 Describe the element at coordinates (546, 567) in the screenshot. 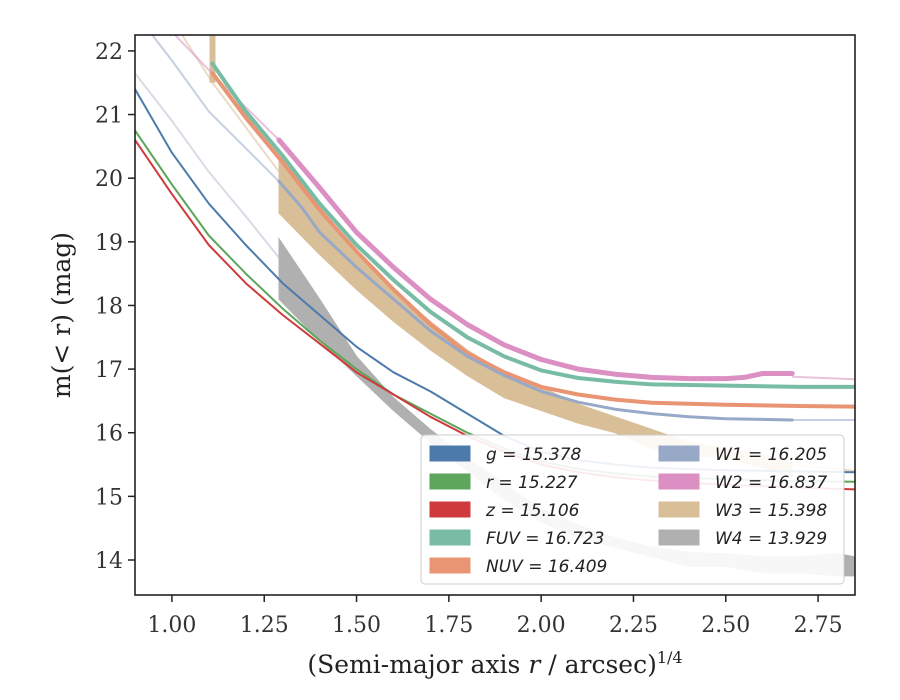

I see `legend-label: NUV = 16.409` at that location.